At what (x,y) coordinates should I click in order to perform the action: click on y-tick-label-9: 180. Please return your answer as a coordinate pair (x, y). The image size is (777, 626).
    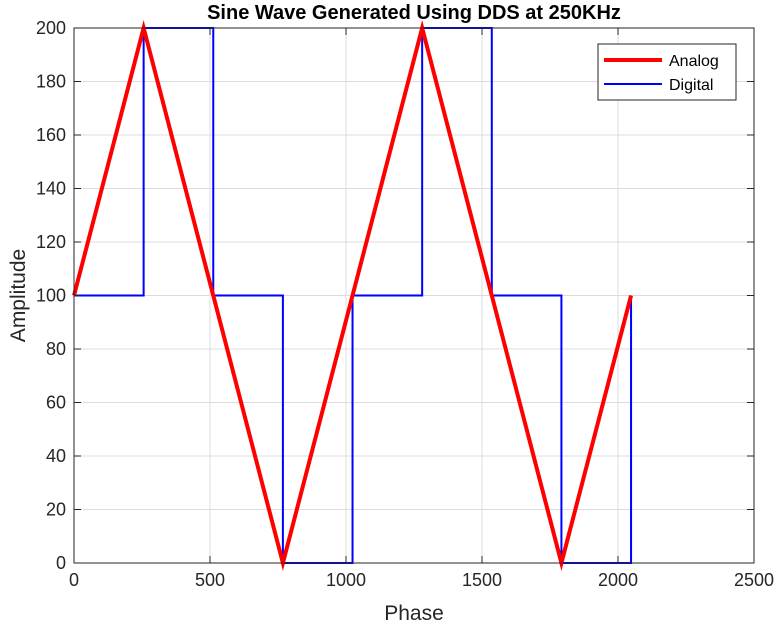
    Looking at the image, I should click on (51, 82).